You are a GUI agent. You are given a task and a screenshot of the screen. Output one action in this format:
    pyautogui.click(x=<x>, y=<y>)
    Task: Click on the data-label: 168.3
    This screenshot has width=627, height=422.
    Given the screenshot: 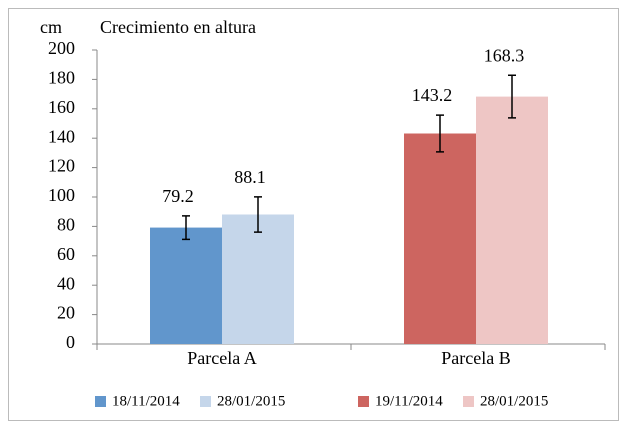 What is the action you would take?
    pyautogui.click(x=504, y=55)
    